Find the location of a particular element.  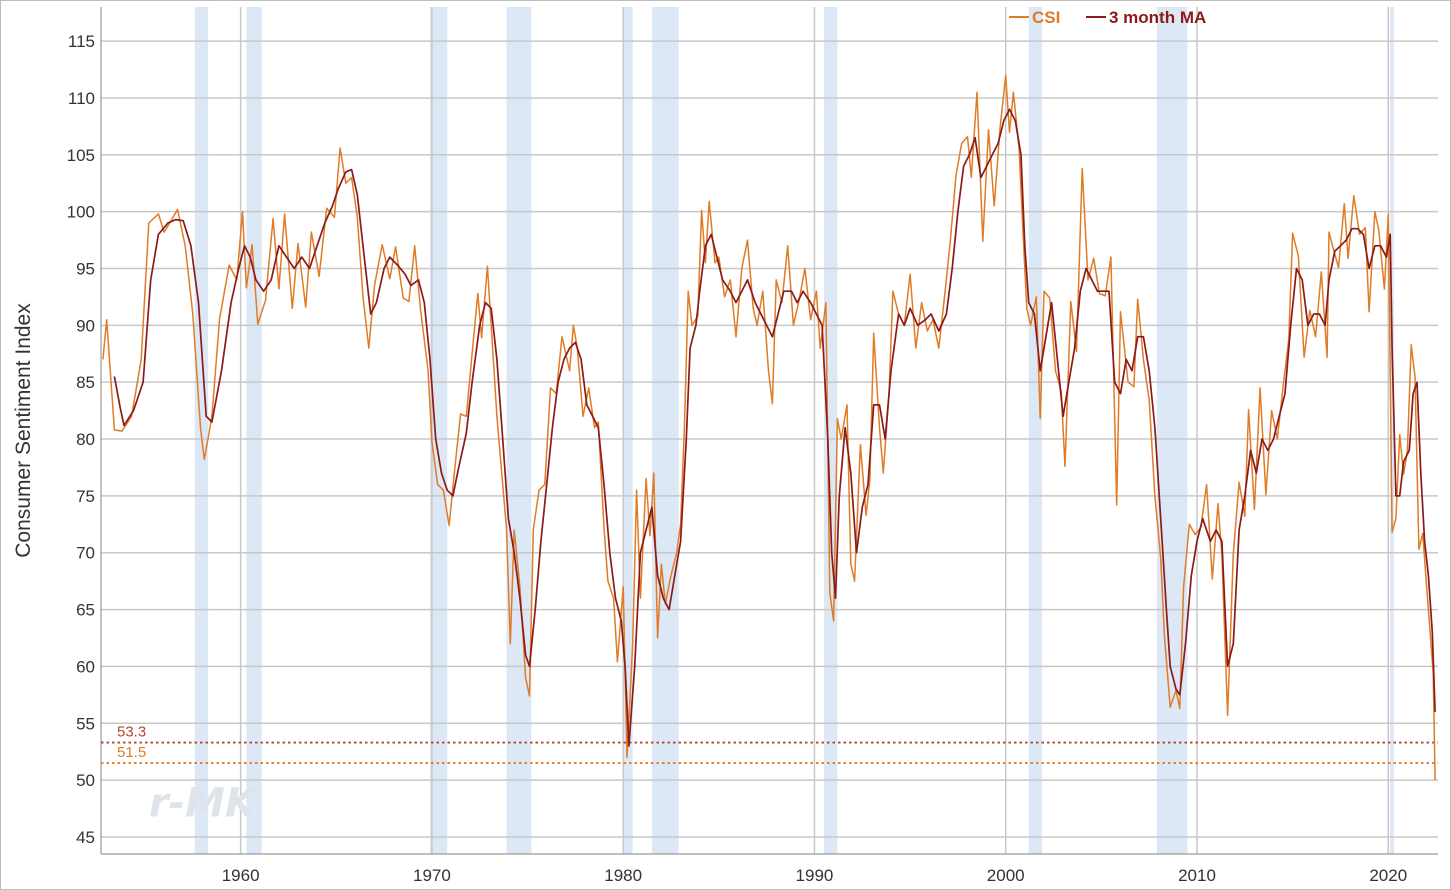

watermark-text: r-MK is located at coordinates (204, 803).